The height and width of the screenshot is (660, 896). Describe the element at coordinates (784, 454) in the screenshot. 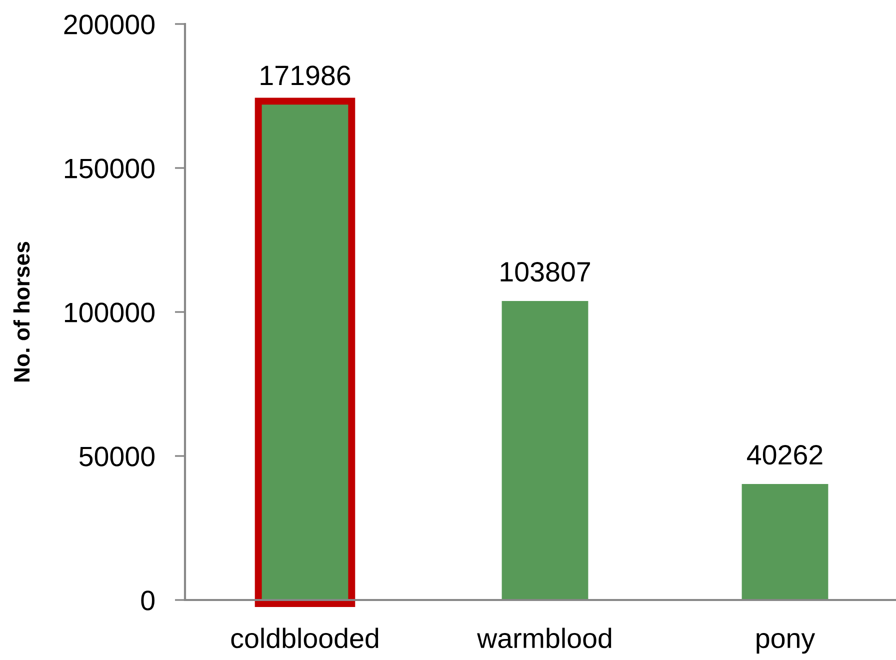

I see `data-label: 40262` at that location.